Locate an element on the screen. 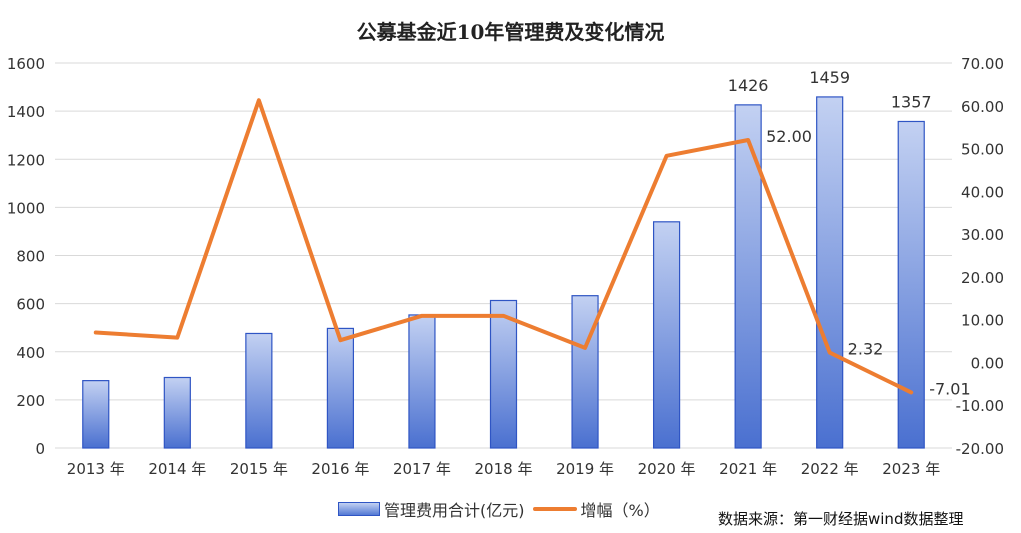 This screenshot has height=533, width=1021. left-axis: 0 200 400 600 800 1000 1200 1400 1600 is located at coordinates (26, 256).